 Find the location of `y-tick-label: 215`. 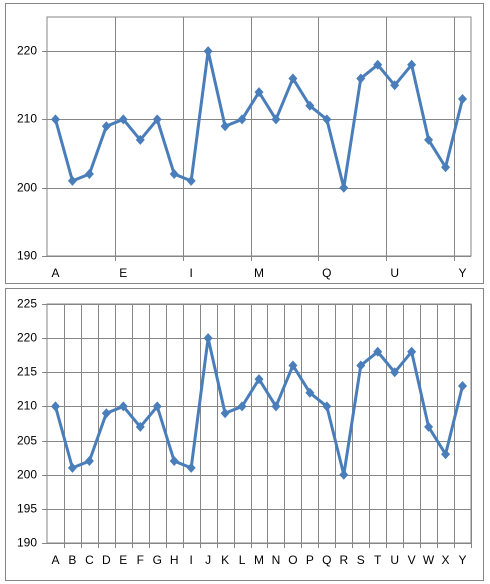

y-tick-label: 215 is located at coordinates (27, 372).